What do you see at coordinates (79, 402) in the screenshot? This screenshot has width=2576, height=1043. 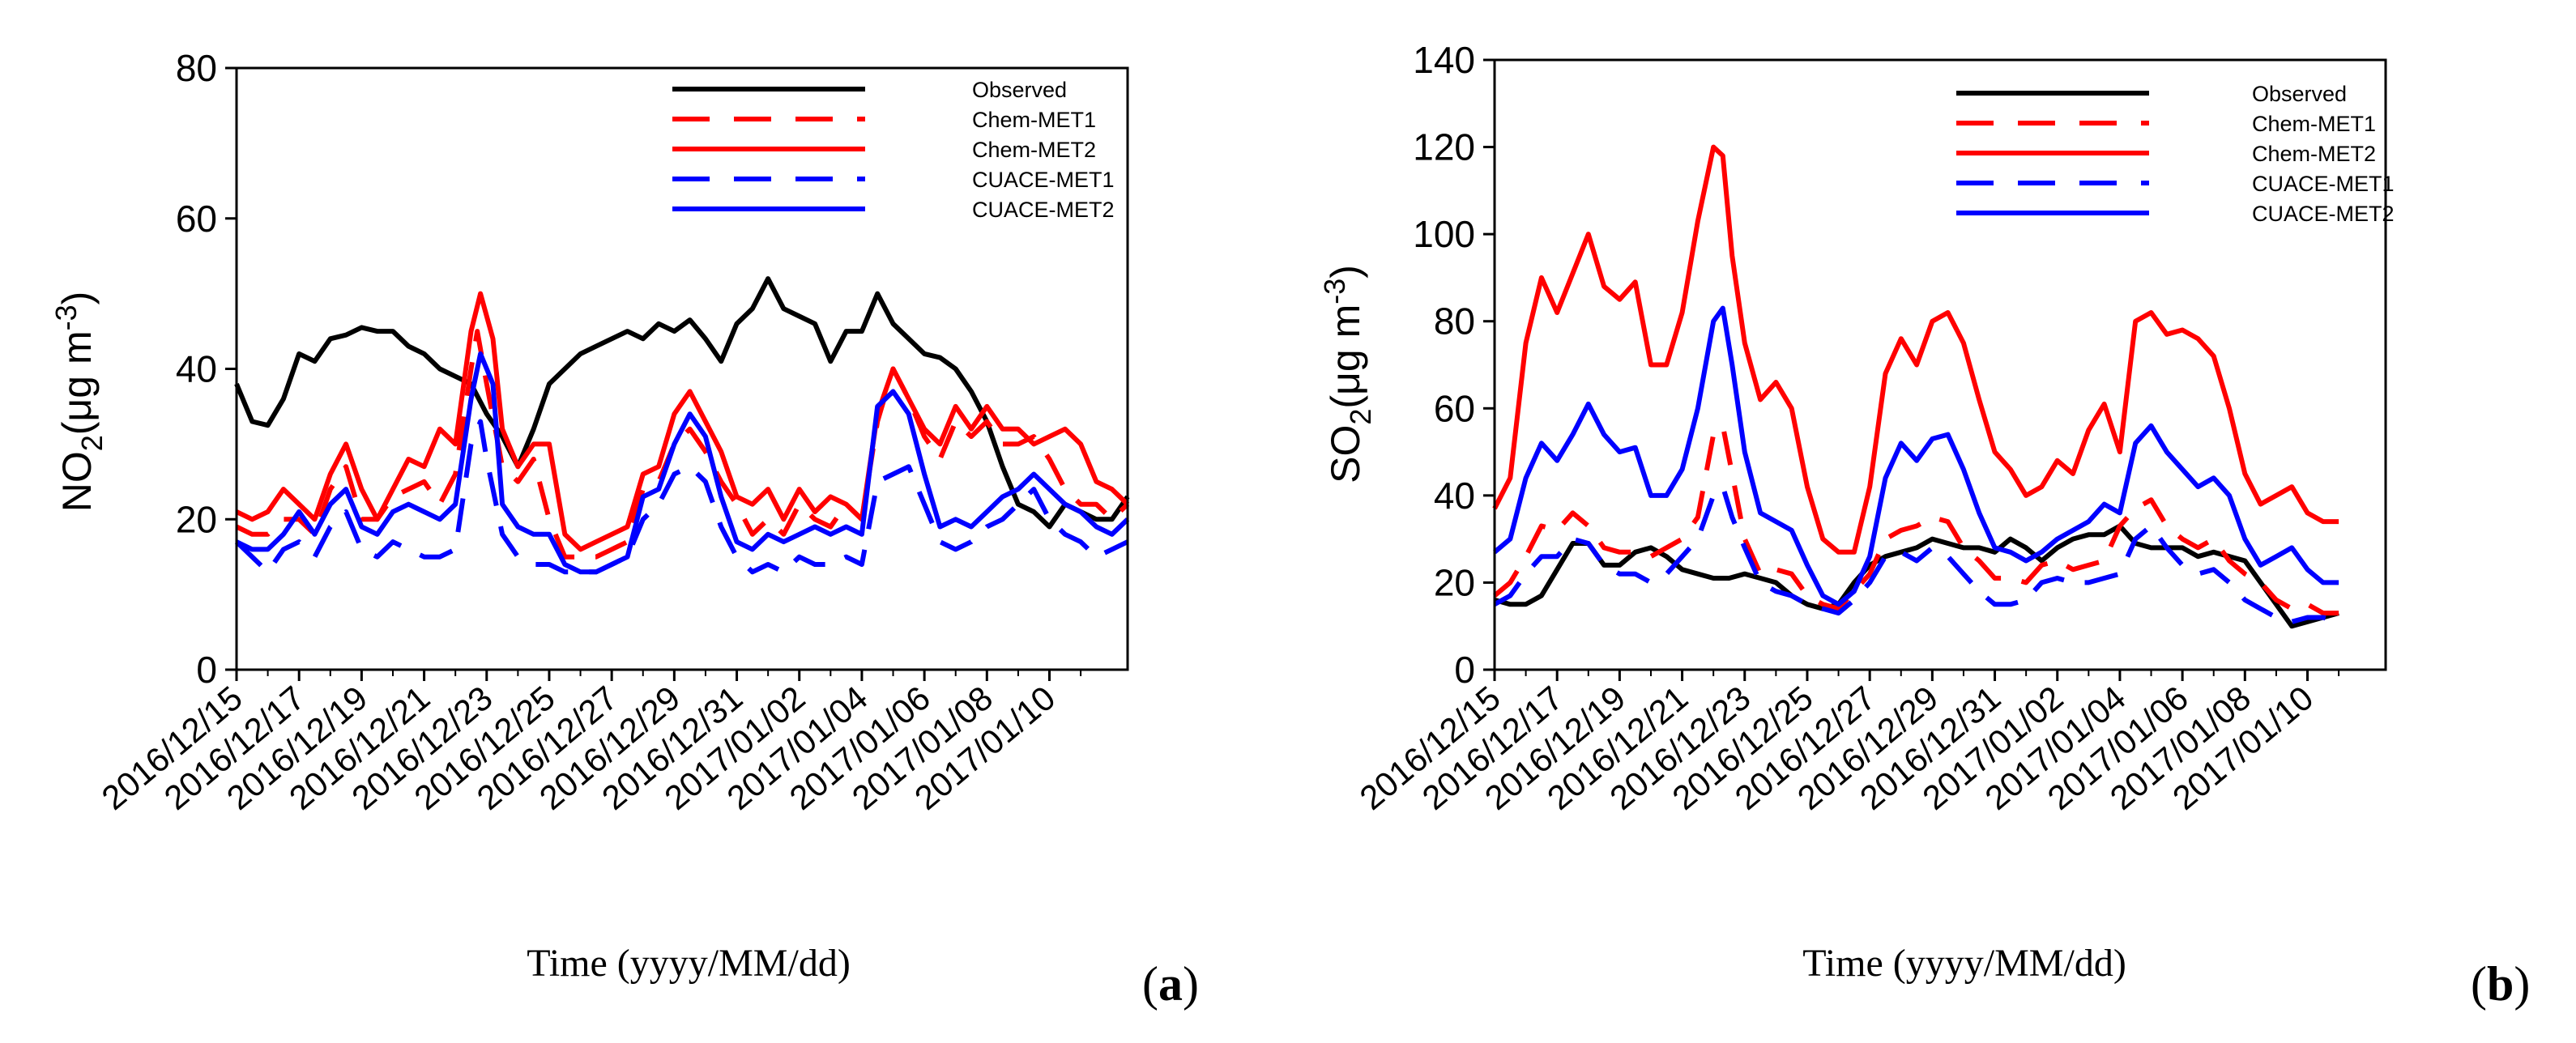 I see `panel-a-y-axis-label: NO2(μg m-3)` at bounding box center [79, 402].